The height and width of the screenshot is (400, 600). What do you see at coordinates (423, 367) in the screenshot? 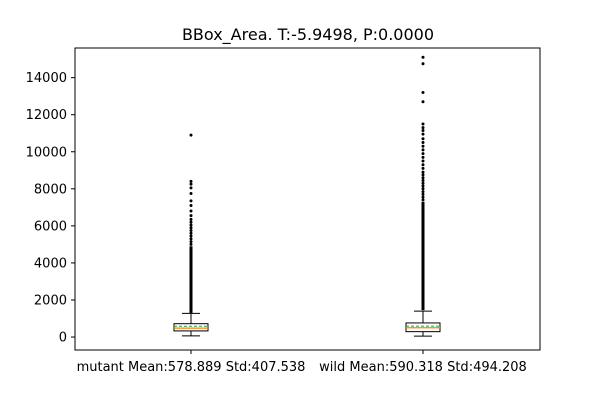
I see `x-tick-label: wild Mean:590.318 Std:494.208` at bounding box center [423, 367].